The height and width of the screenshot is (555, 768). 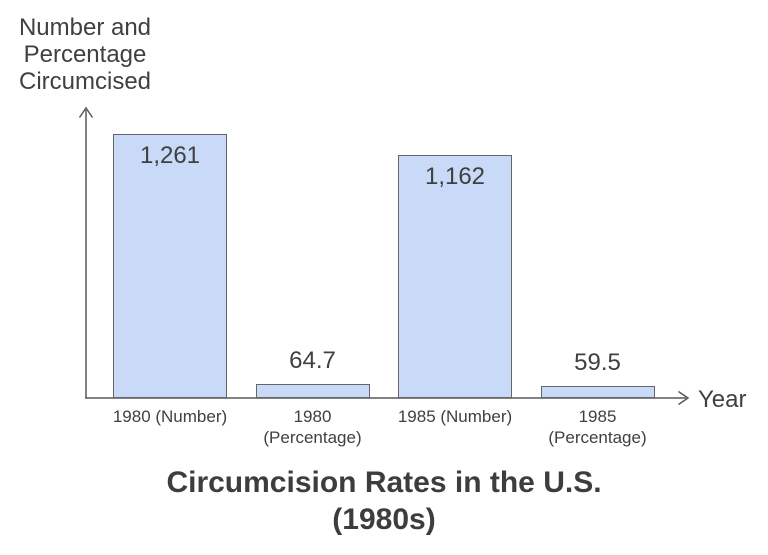 I want to click on x-tick-label-1985-number: 1985 (Number), so click(x=455, y=416).